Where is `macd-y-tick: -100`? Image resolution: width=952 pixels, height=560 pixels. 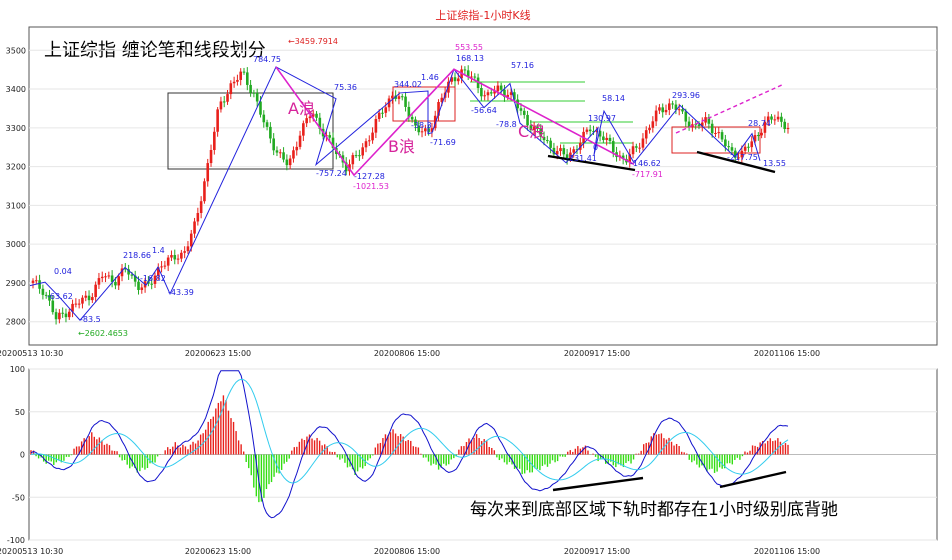 macd-y-tick: -100 is located at coordinates (16, 540).